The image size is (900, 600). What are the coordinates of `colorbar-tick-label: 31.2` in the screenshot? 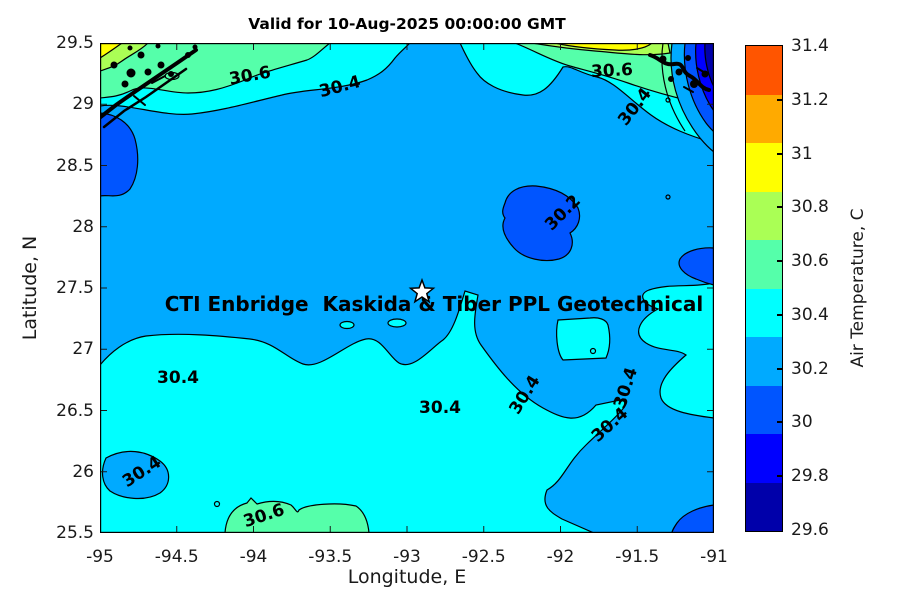 It's located at (810, 99).